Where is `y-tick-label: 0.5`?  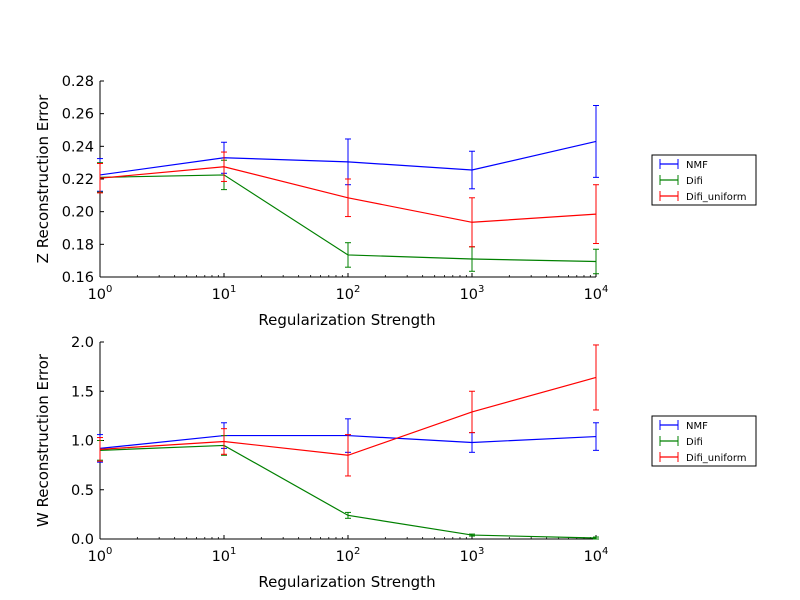 y-tick-label: 0.5 is located at coordinates (82, 491).